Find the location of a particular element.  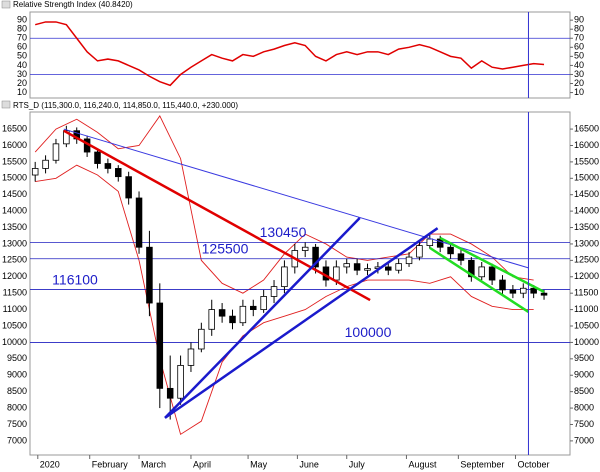

y-tick-label: 20 is located at coordinates (22, 83).